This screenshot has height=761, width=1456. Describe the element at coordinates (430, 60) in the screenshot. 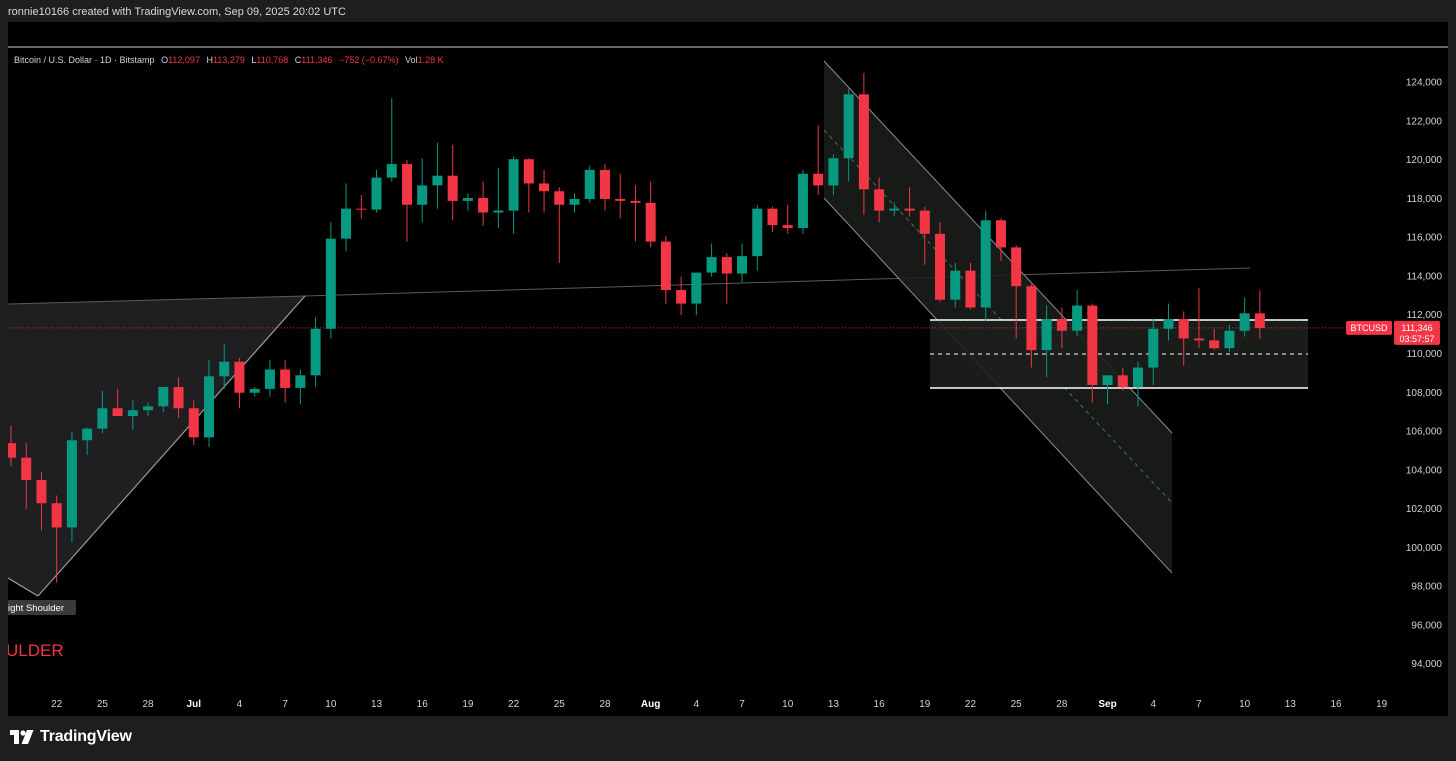

I see `volume-value: 1.28 K` at that location.